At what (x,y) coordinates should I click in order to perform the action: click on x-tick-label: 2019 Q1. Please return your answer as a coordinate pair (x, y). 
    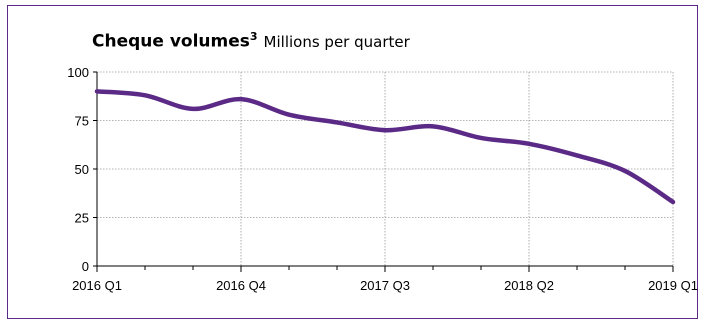
    Looking at the image, I should click on (673, 285).